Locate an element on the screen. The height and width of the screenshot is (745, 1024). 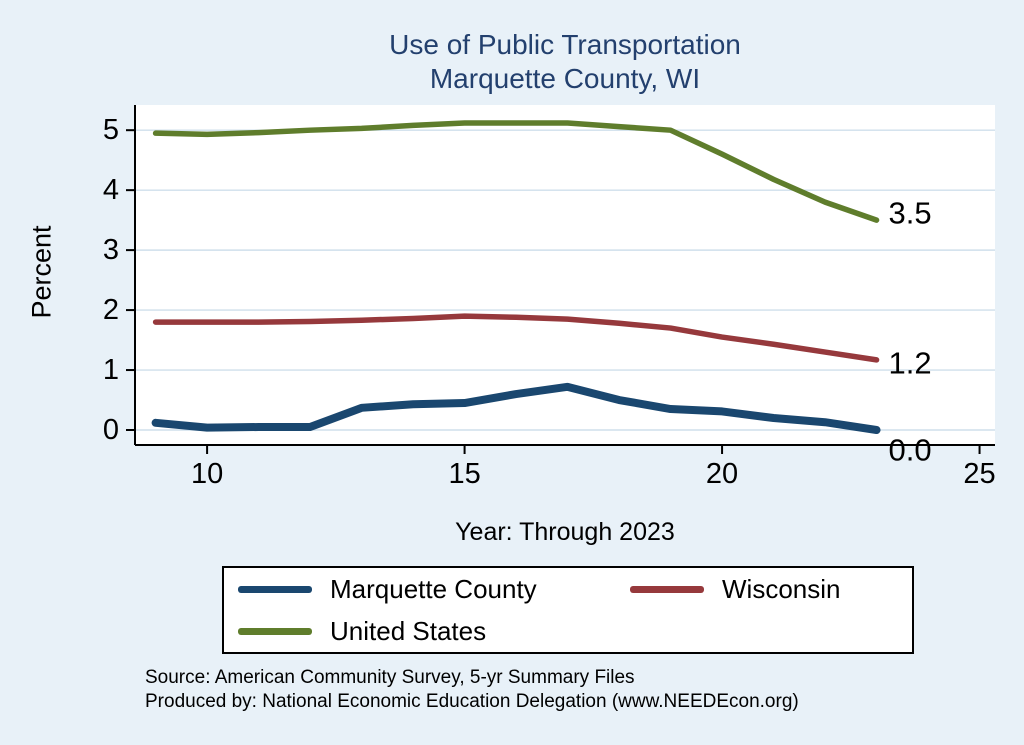
legend-swatch-marquette-county is located at coordinates (275, 589).